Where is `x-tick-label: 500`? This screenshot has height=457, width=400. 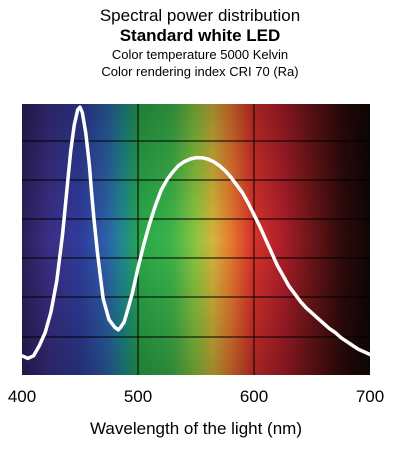 x-tick-label: 500 is located at coordinates (138, 396).